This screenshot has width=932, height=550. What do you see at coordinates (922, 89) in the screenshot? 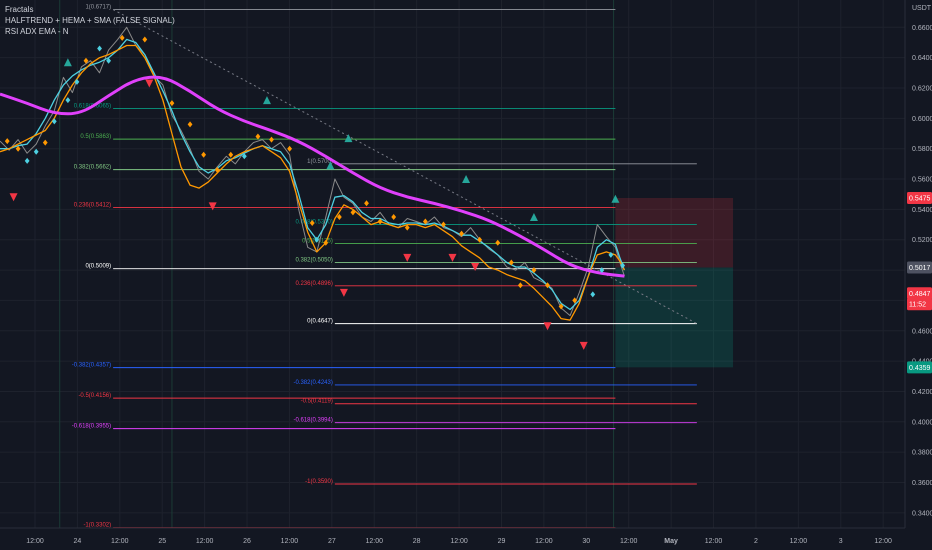
I see `y-axis-tick-label: 0.6200` at bounding box center [922, 89].